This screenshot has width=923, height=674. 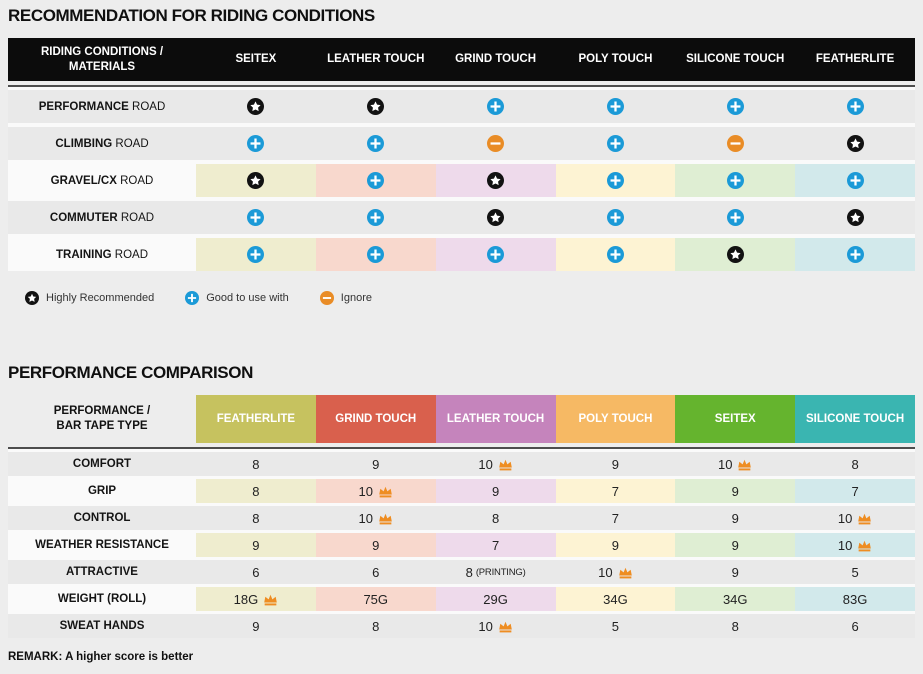 What do you see at coordinates (102, 418) in the screenshot?
I see `corner-header: PERFORMANCE / BAR TAPE TYPE` at bounding box center [102, 418].